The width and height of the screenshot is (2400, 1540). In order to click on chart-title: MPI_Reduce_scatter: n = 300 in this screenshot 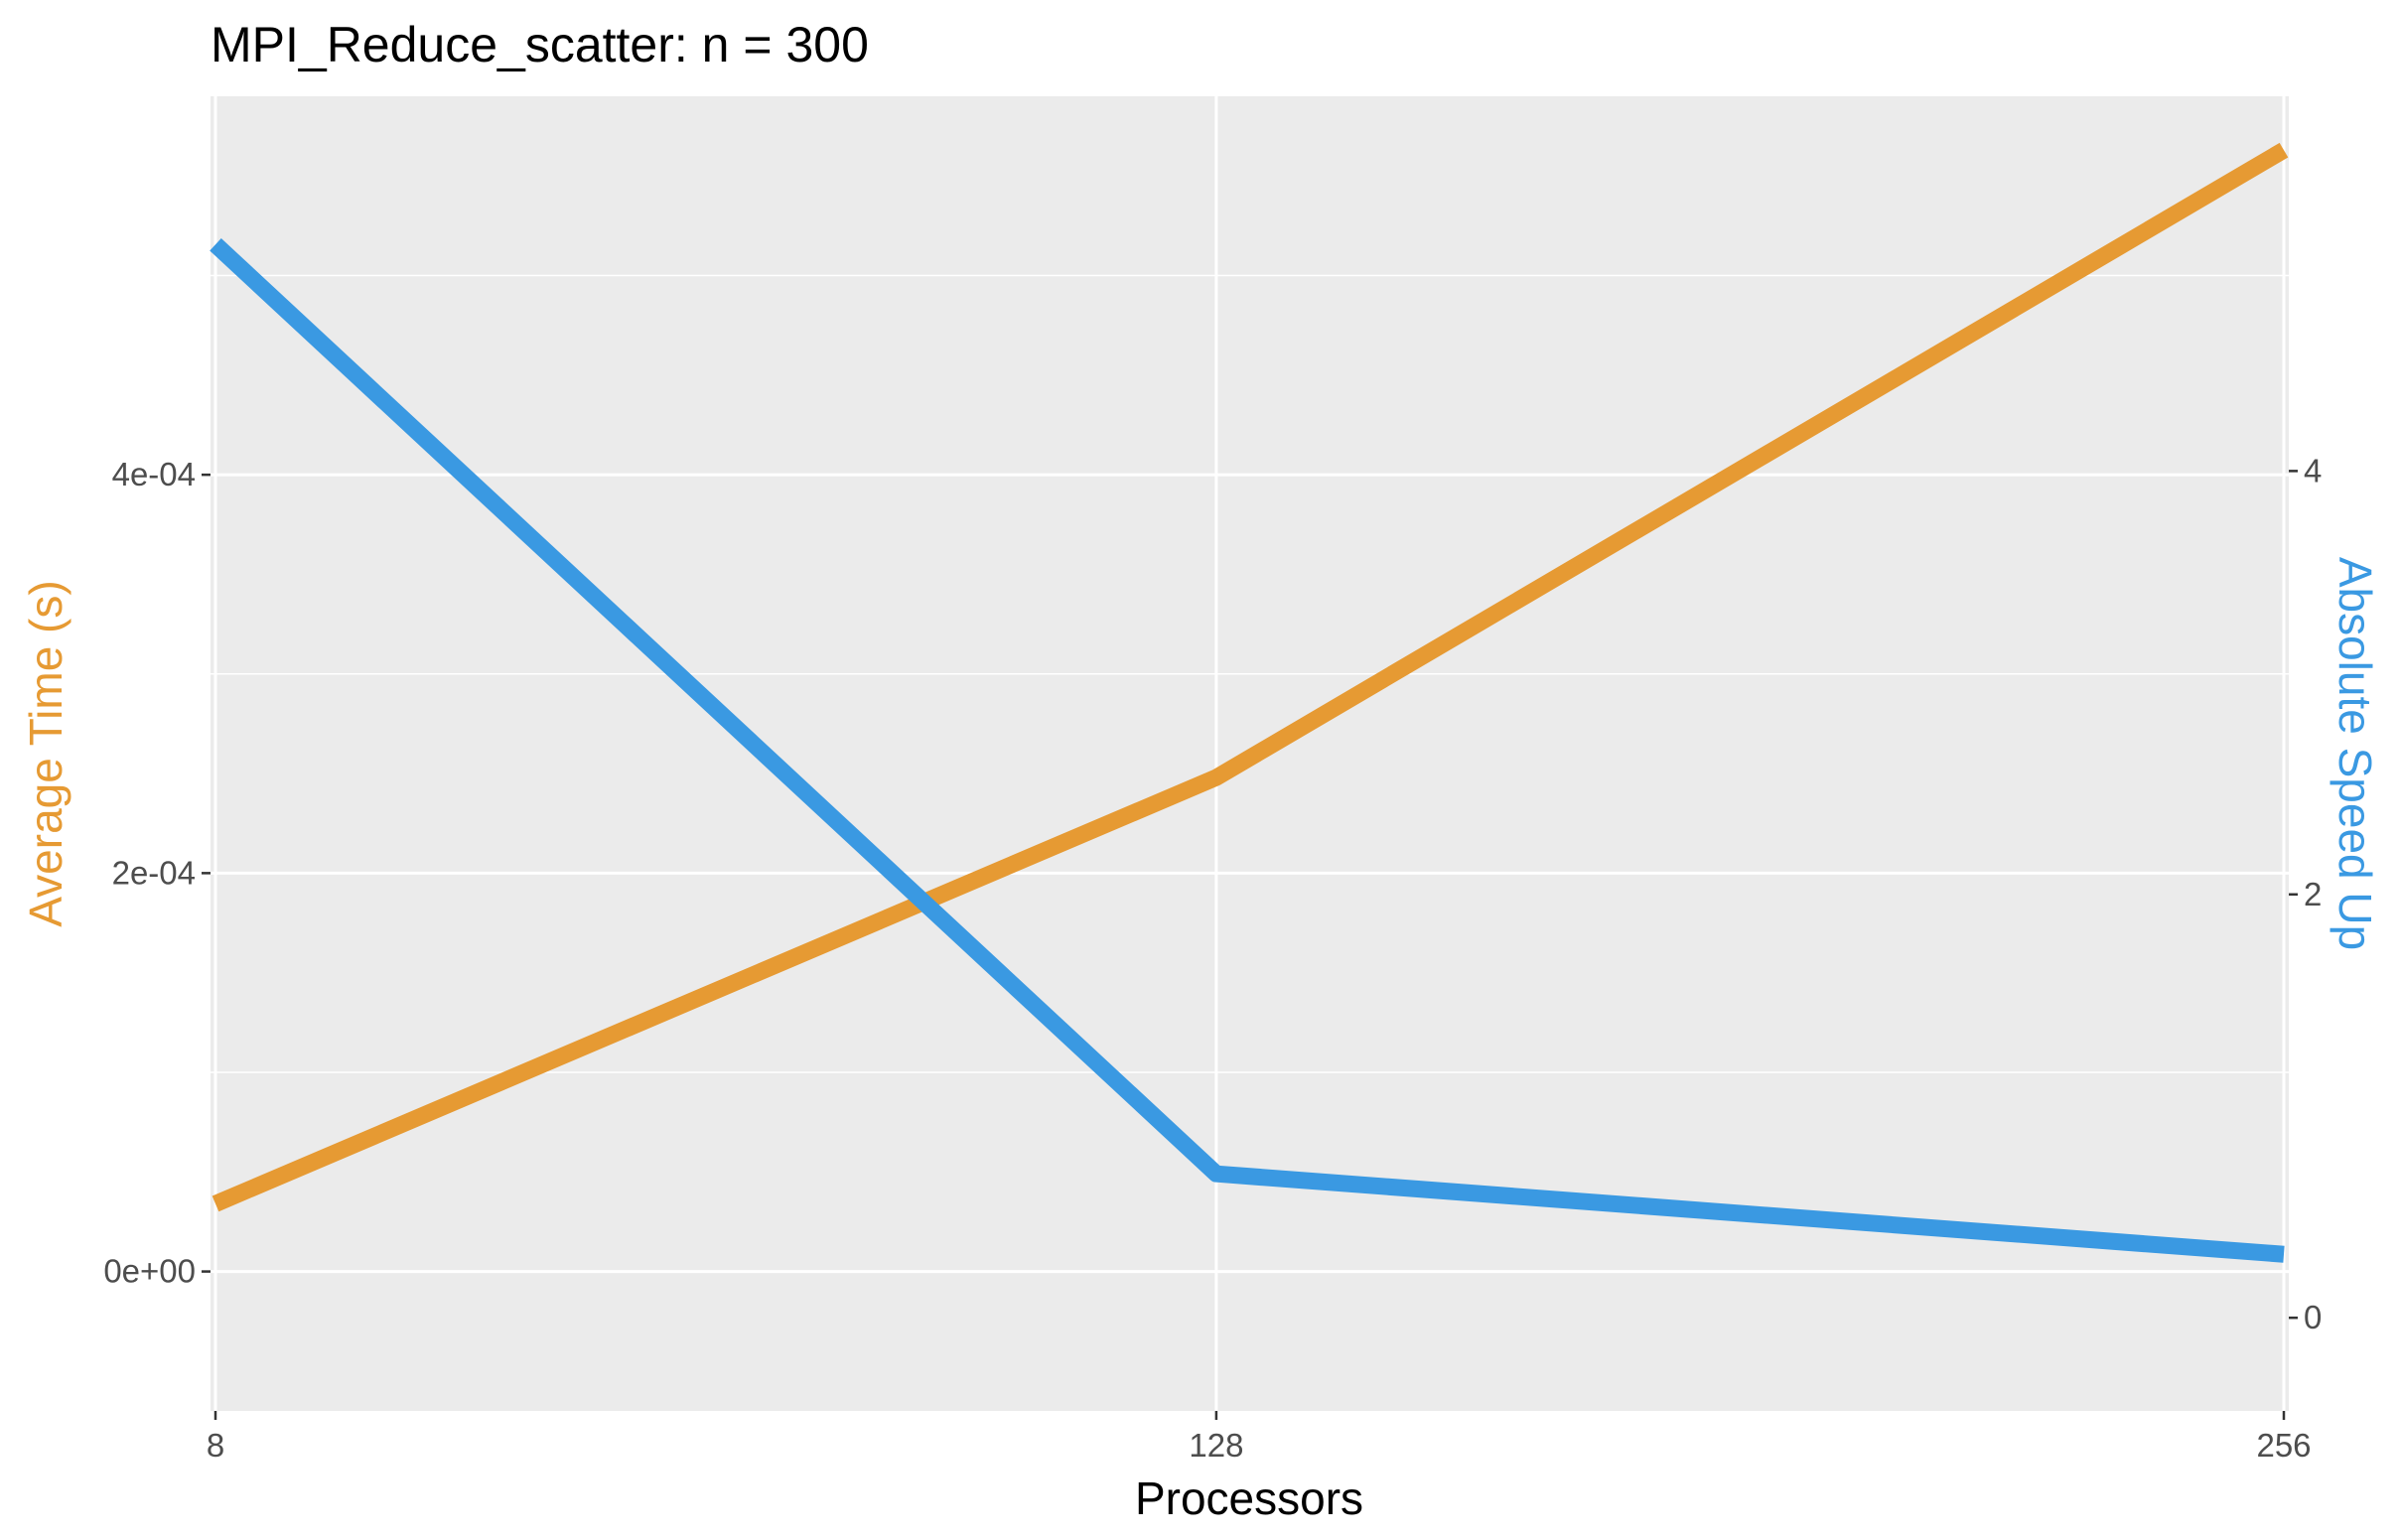, I will do `click(540, 44)`.